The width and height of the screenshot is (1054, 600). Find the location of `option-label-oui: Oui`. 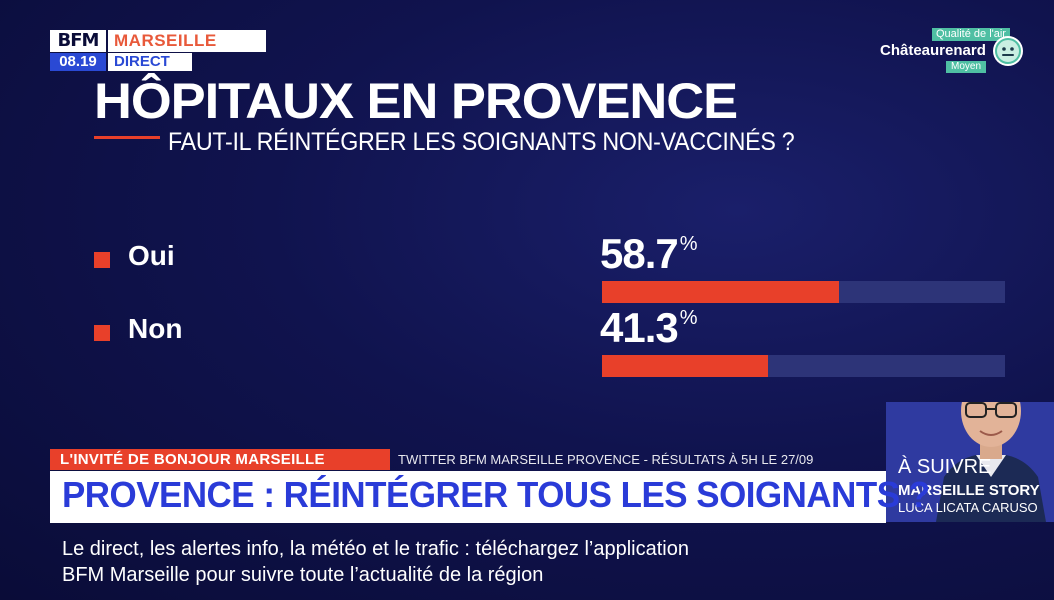

option-label-oui: Oui is located at coordinates (151, 255).